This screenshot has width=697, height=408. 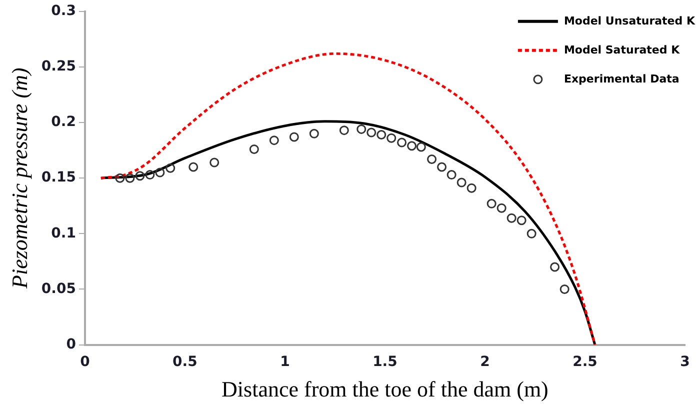 I want to click on y-tick-label: 0, so click(x=71, y=344).